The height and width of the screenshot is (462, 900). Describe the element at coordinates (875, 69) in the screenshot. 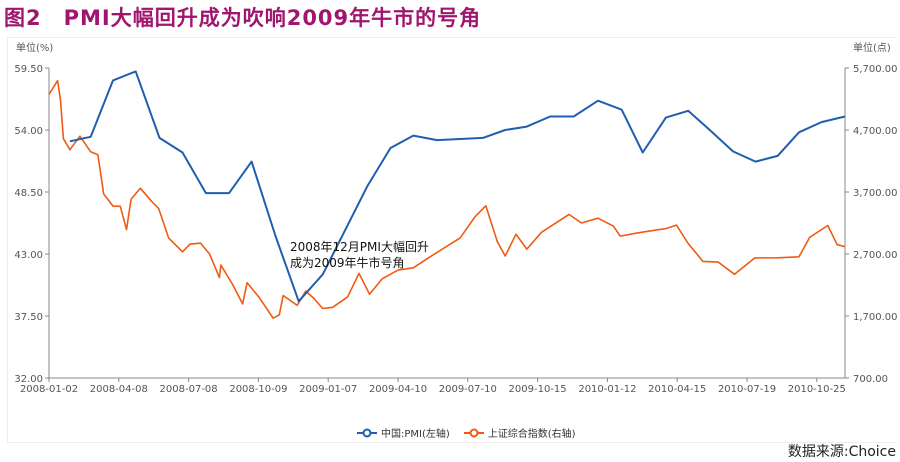

I see `right-axis-tick-label: 5,700.00` at that location.